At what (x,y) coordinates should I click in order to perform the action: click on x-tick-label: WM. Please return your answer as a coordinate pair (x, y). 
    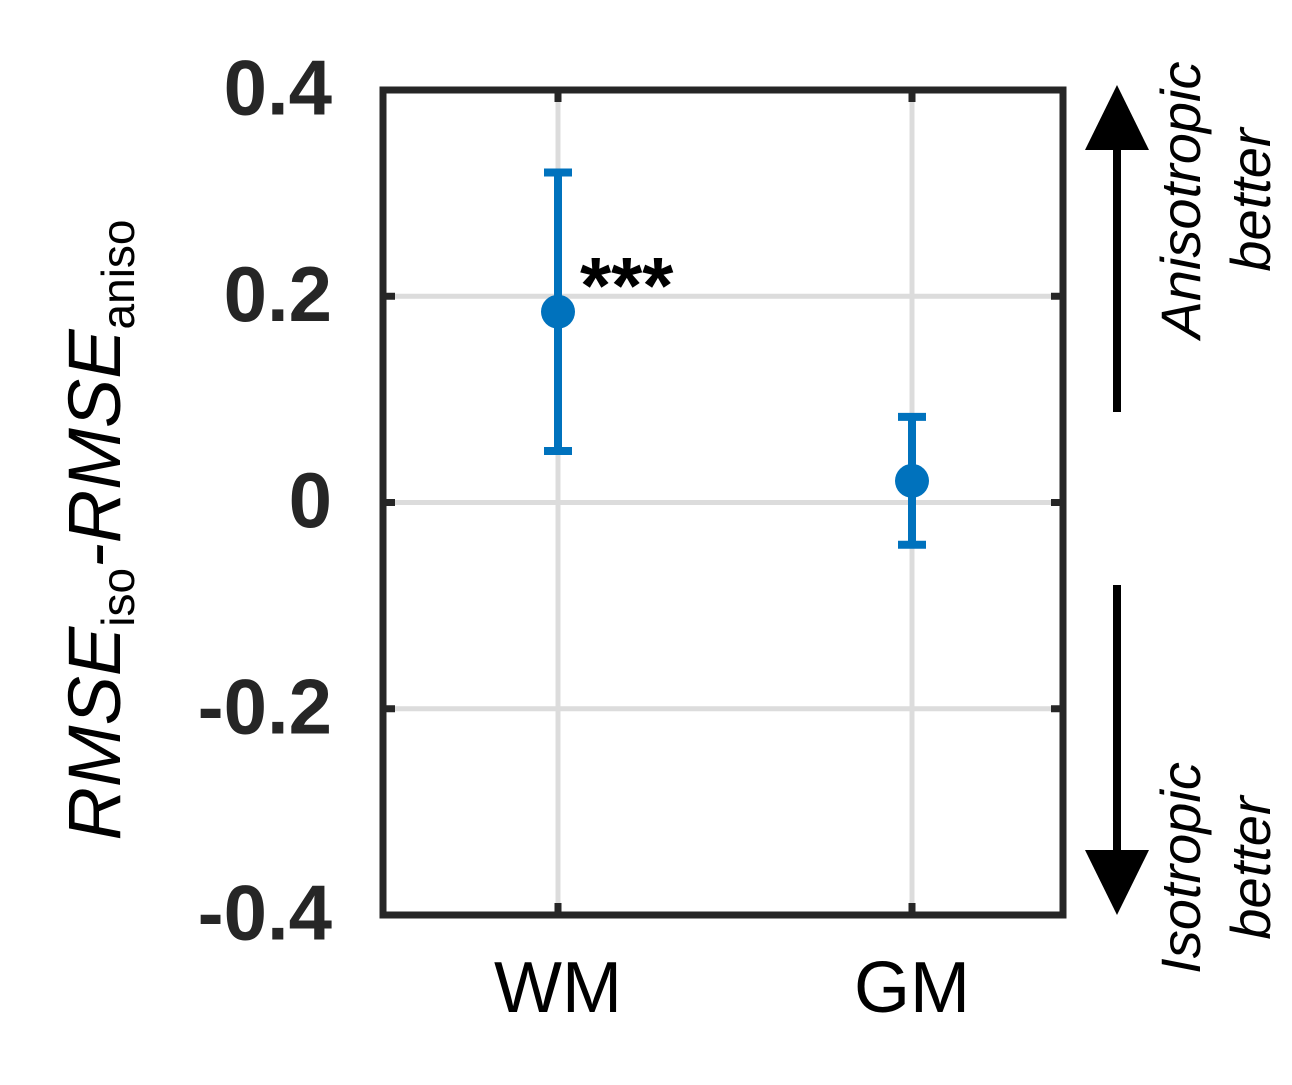
    Looking at the image, I should click on (558, 988).